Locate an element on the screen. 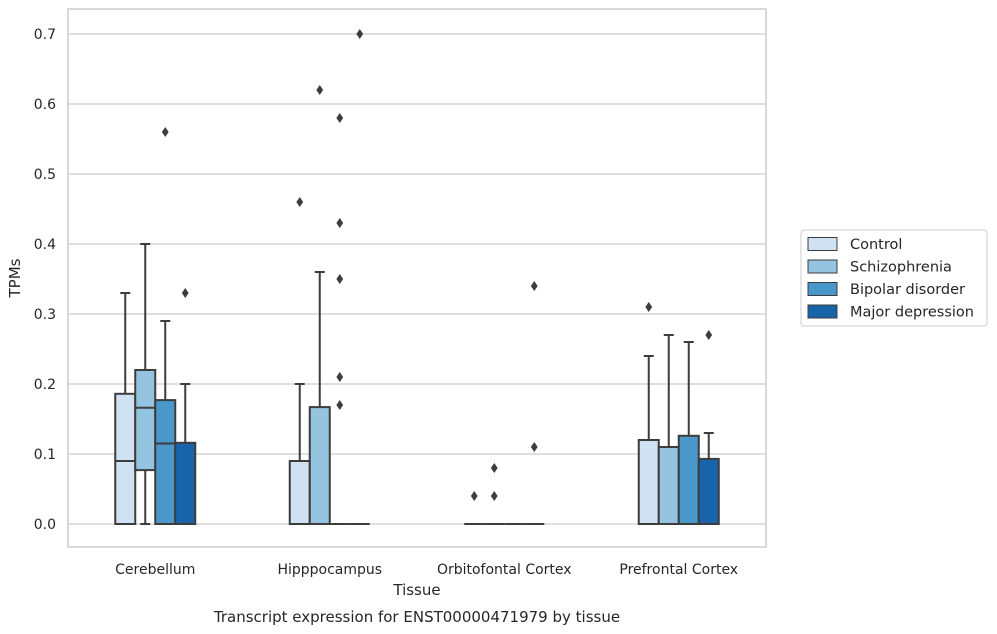  legend-label: Major depression is located at coordinates (912, 313).